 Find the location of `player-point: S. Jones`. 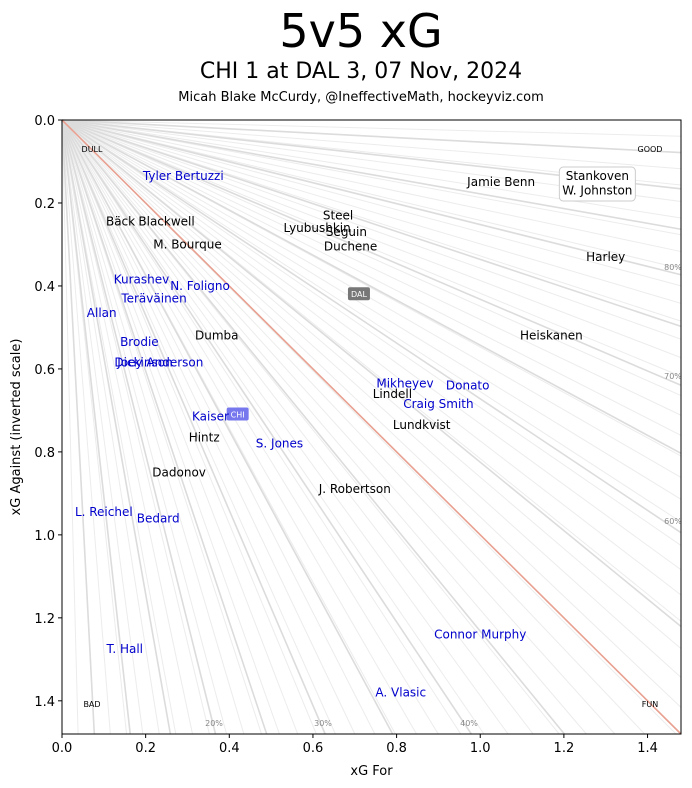

player-point: S. Jones is located at coordinates (279, 444).